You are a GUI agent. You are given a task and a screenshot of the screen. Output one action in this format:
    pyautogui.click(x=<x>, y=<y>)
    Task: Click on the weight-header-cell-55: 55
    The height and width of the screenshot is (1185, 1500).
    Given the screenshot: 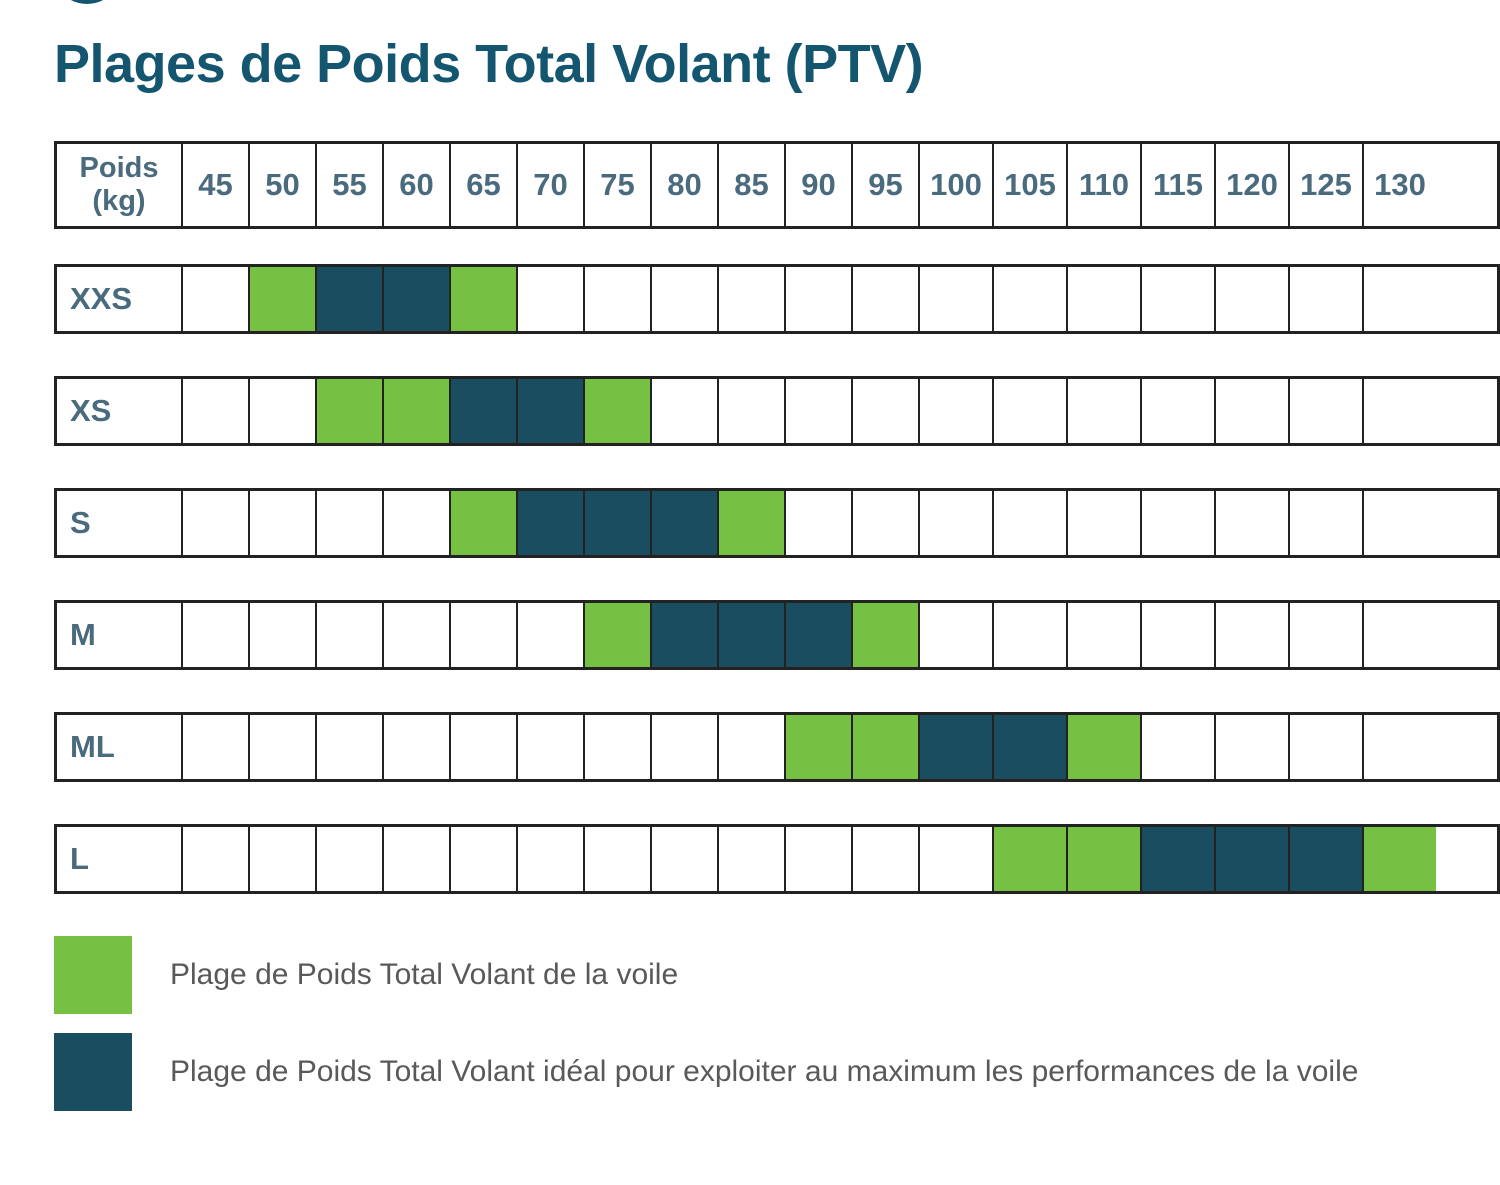 What is the action you would take?
    pyautogui.click(x=348, y=184)
    